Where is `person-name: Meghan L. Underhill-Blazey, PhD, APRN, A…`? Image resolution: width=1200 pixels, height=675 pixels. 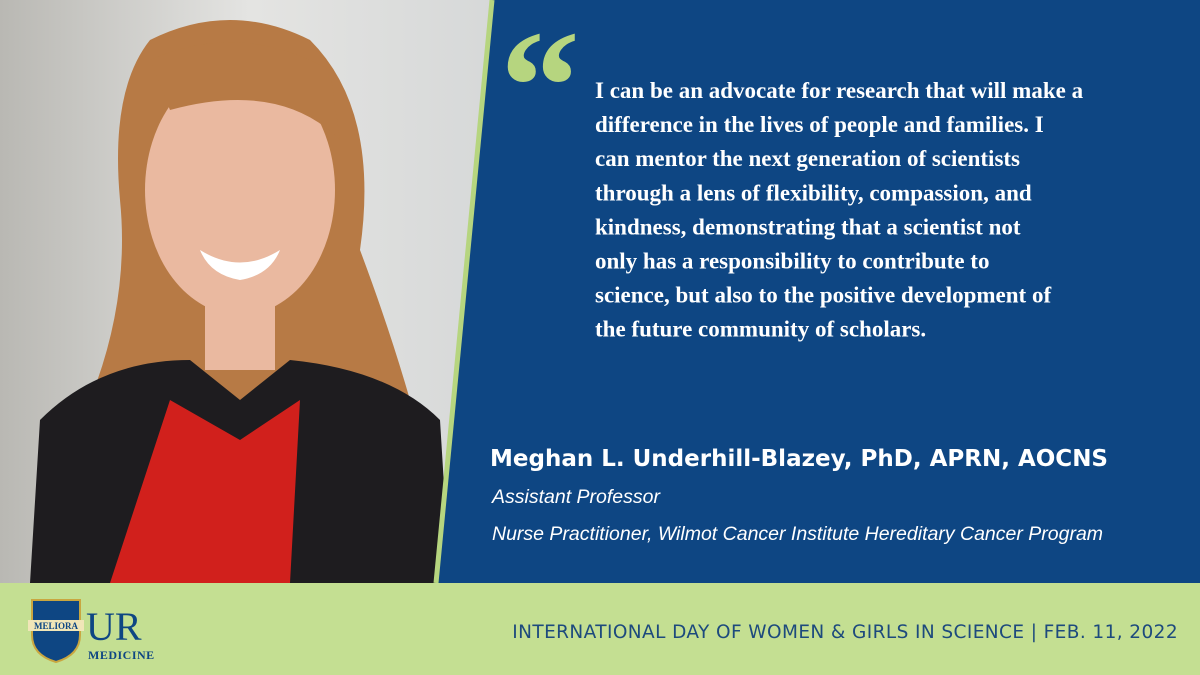
person-name: Meghan L. Underhill-Blazey, PhD, APRN, A… is located at coordinates (799, 459).